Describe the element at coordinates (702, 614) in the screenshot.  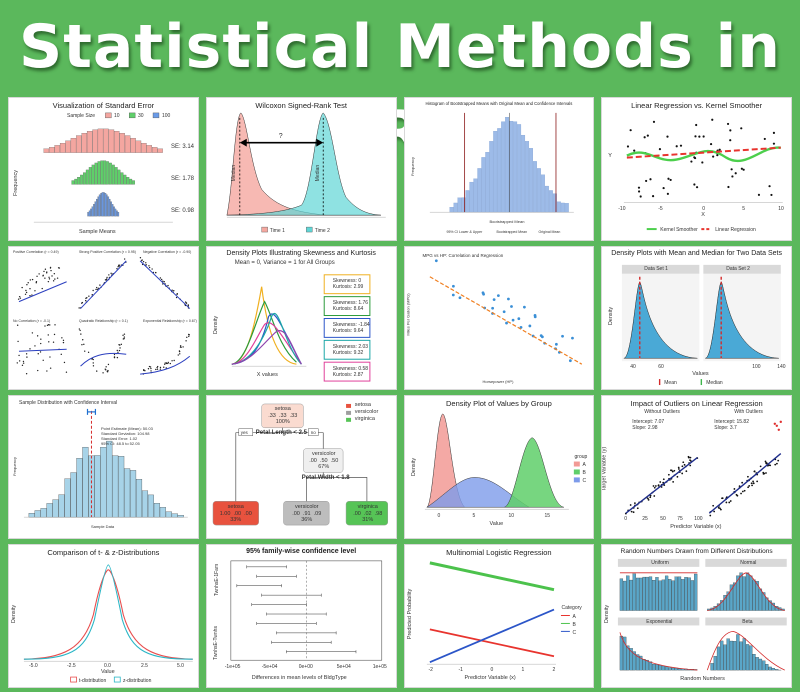
I see `random-histograms` at that location.